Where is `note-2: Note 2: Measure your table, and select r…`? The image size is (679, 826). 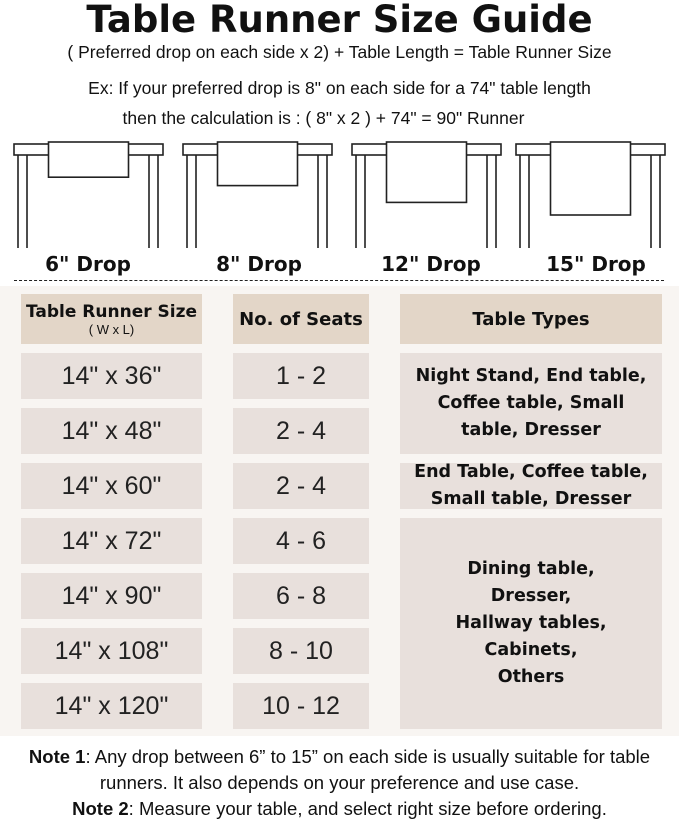 note-2: Note 2: Measure your table, and select r… is located at coordinates (339, 809).